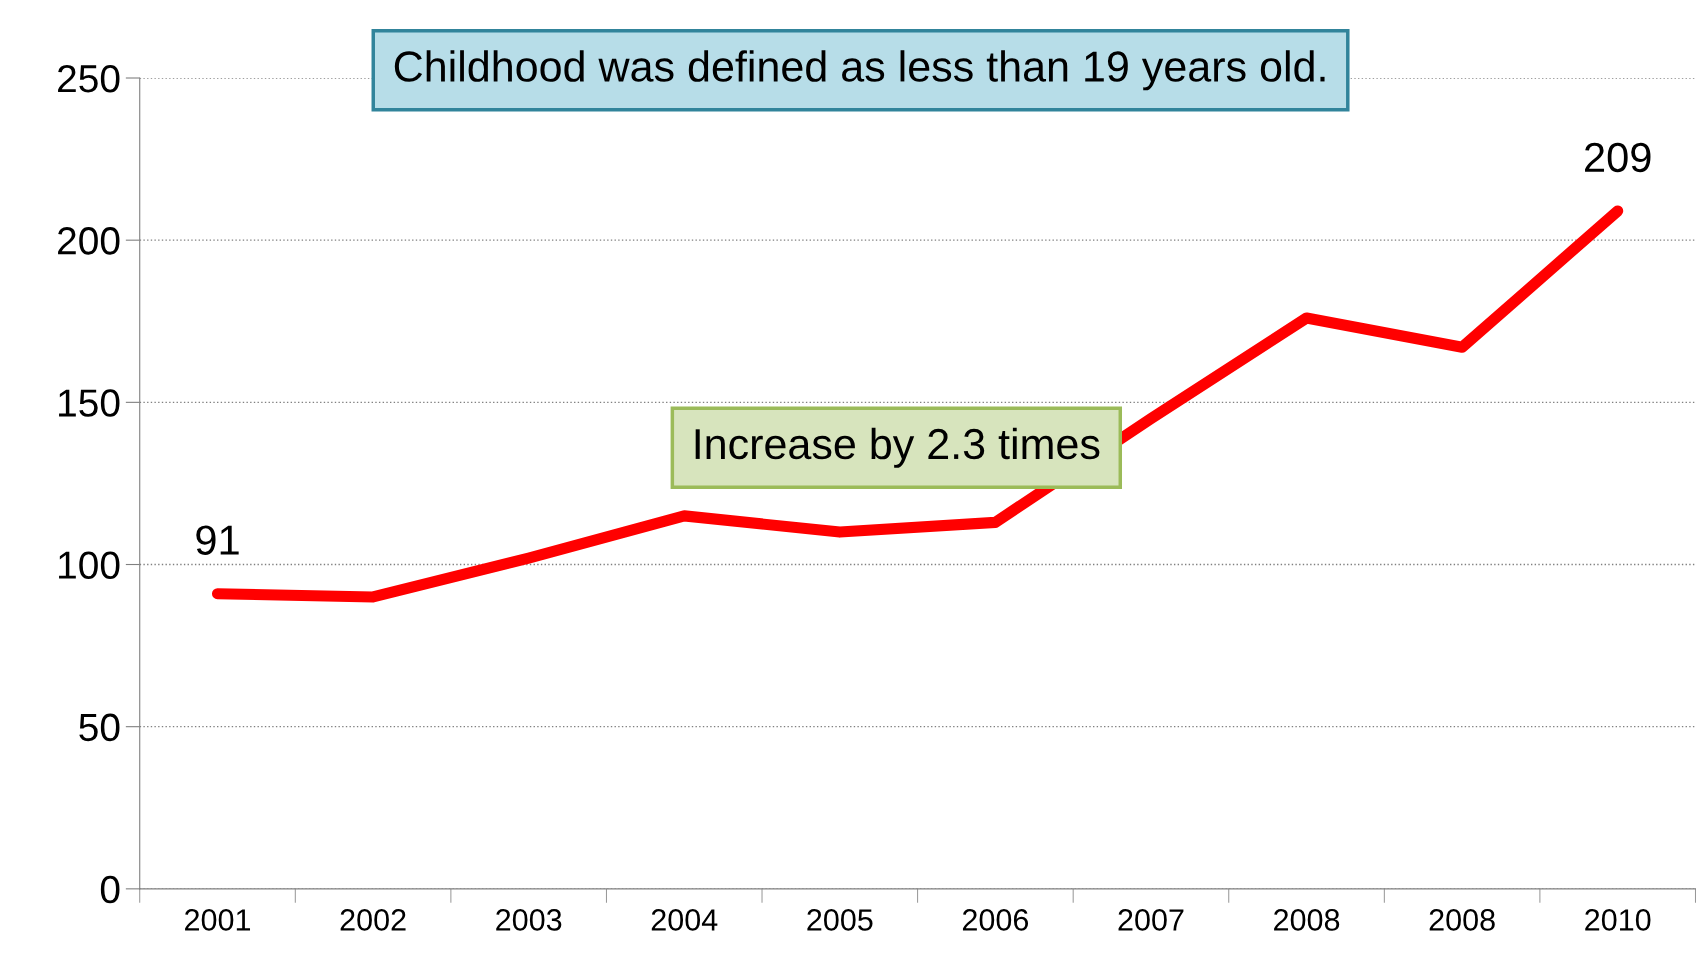 This screenshot has height=963, width=1704. What do you see at coordinates (110, 889) in the screenshot?
I see `y-tick-label: 0` at bounding box center [110, 889].